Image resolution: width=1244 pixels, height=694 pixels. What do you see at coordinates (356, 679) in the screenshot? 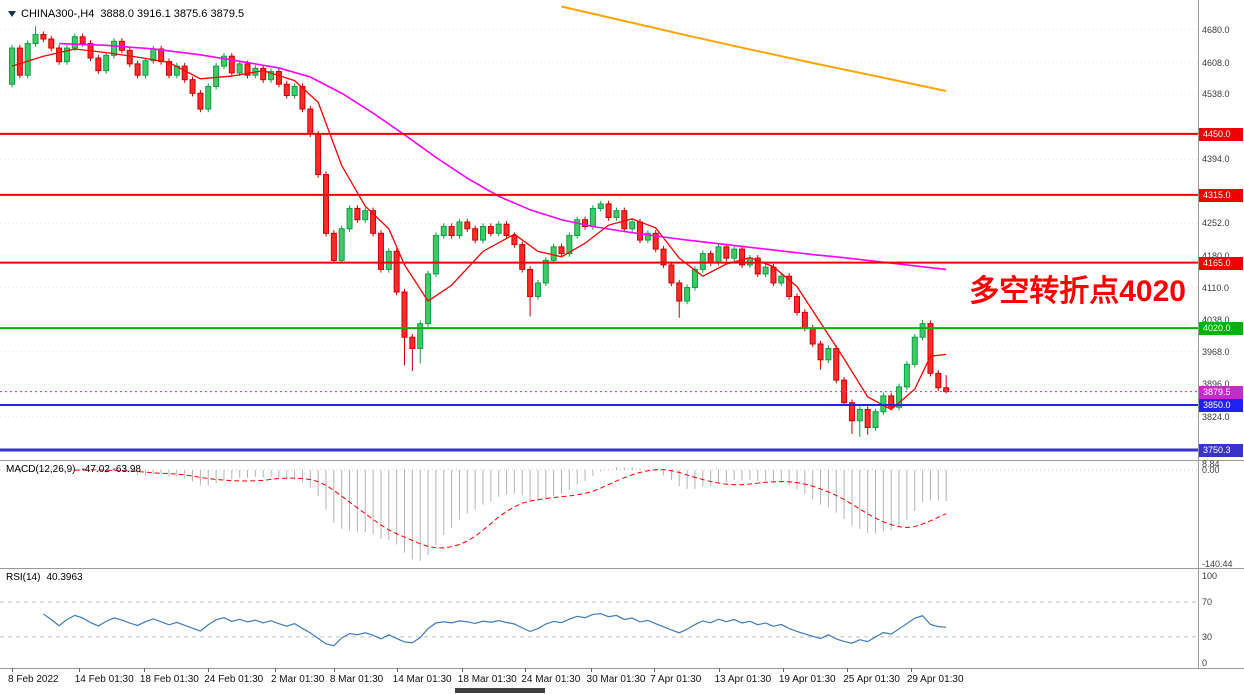
I see `time-axis-label: 8 Mar 01:30` at bounding box center [356, 679].